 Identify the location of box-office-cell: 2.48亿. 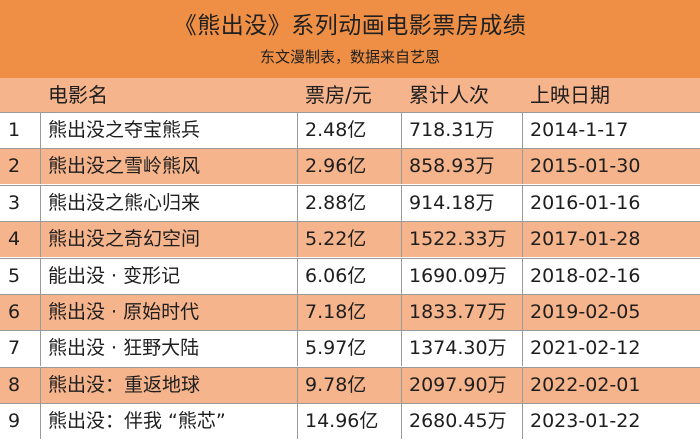
(336, 130).